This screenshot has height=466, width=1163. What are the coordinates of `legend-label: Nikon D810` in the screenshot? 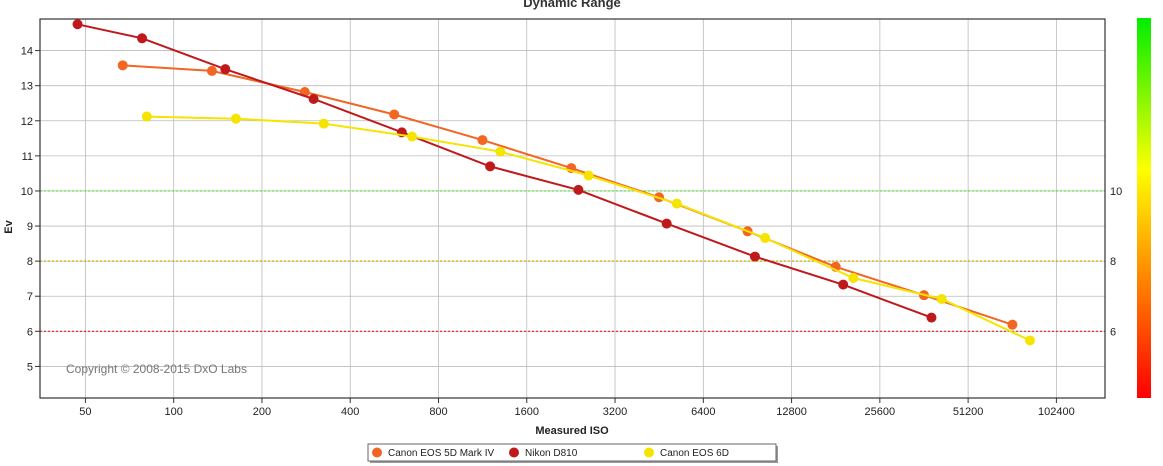 It's located at (551, 453).